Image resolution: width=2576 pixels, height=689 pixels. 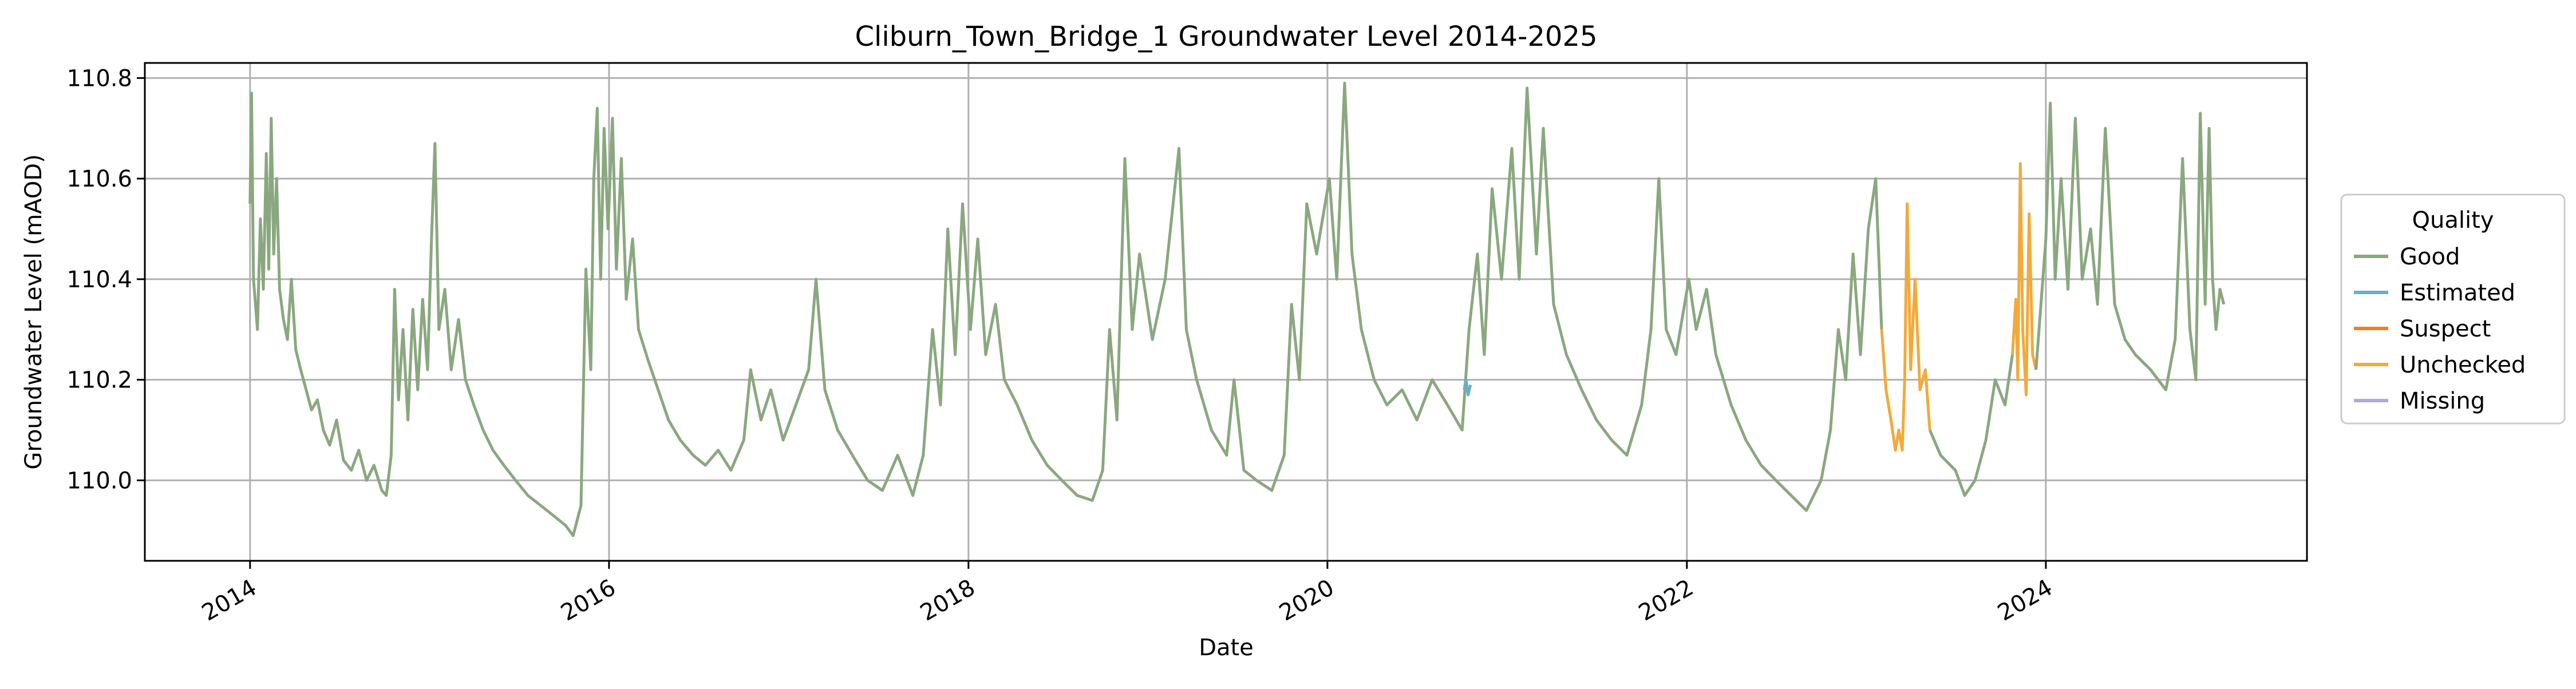 What do you see at coordinates (1467, 387) in the screenshot?
I see `series-line-estimated` at bounding box center [1467, 387].